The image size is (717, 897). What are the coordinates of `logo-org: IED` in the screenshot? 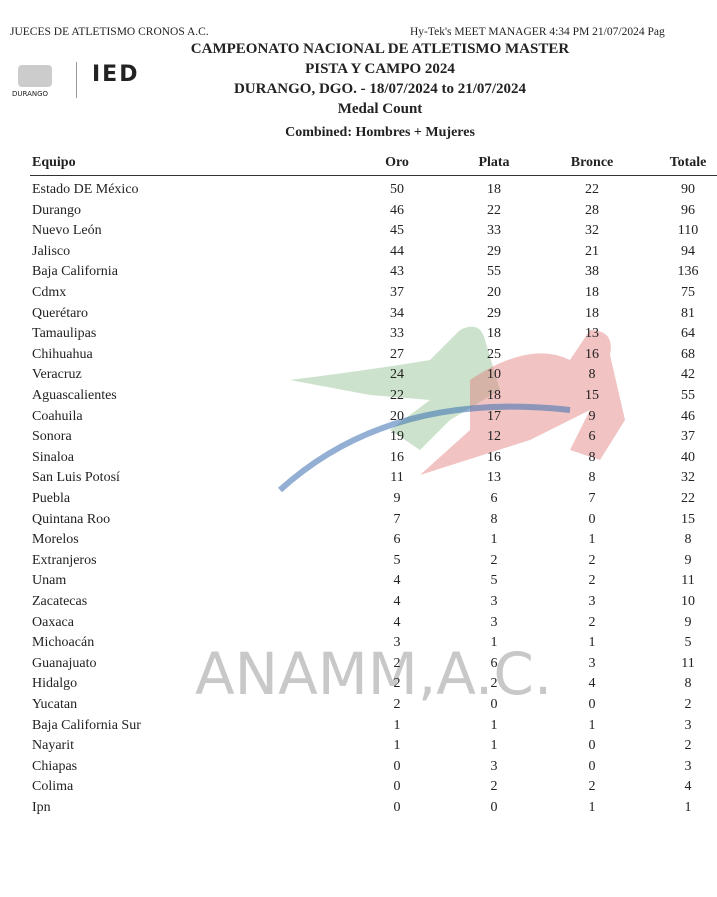 It's located at (116, 74).